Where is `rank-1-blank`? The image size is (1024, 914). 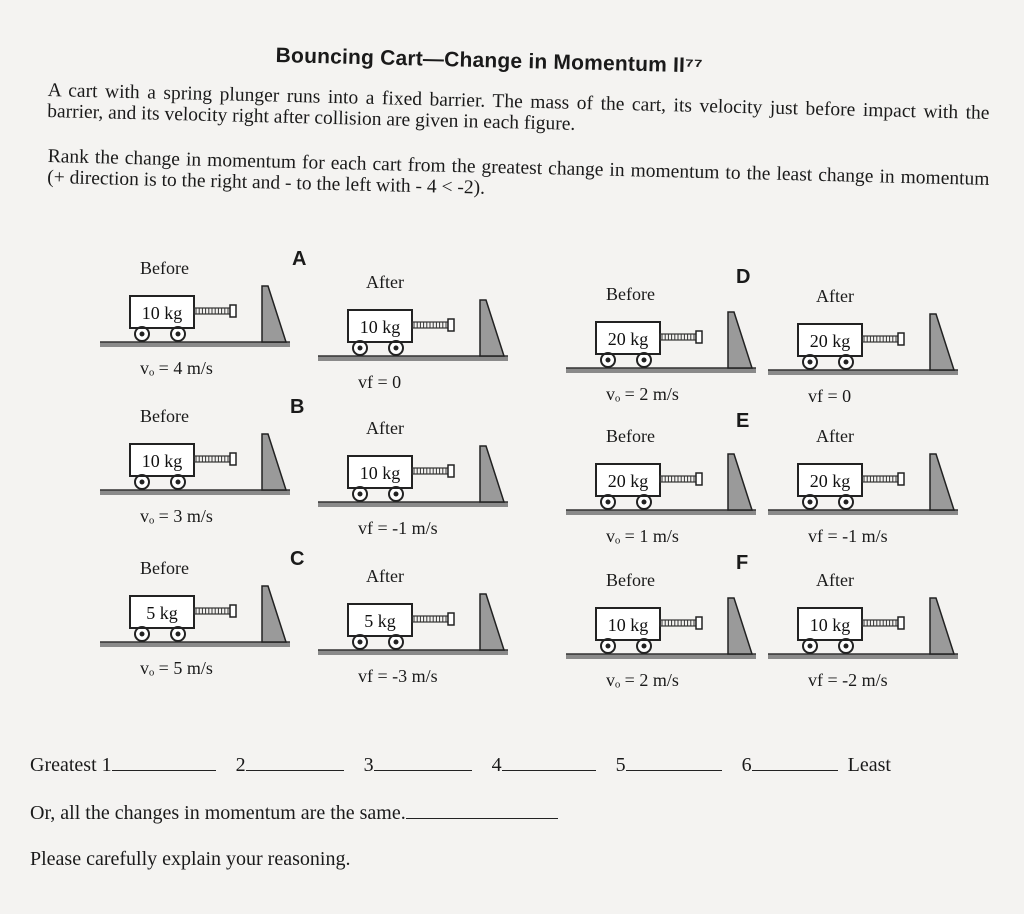 rank-1-blank is located at coordinates (163, 761).